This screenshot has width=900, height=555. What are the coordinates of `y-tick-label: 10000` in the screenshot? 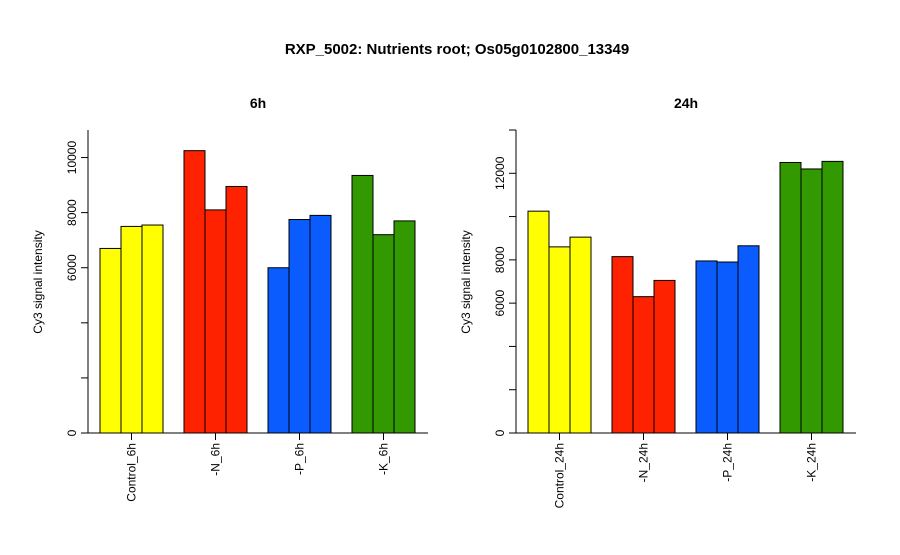 It's located at (72, 158).